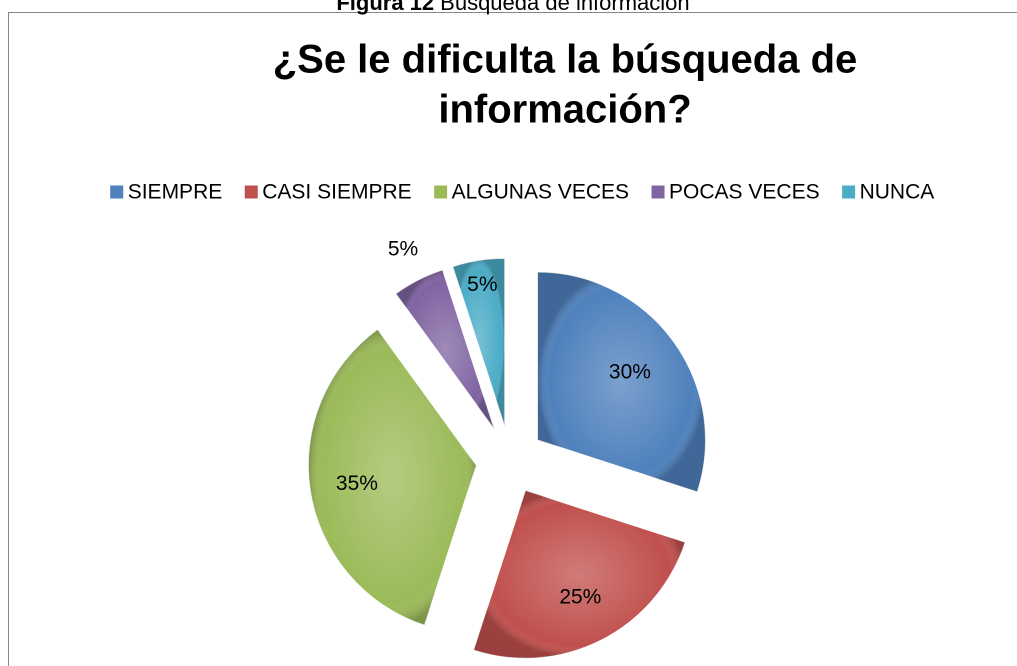 This screenshot has width=1017, height=666. I want to click on caption-text: Búsqueda de información, so click(565, 7).